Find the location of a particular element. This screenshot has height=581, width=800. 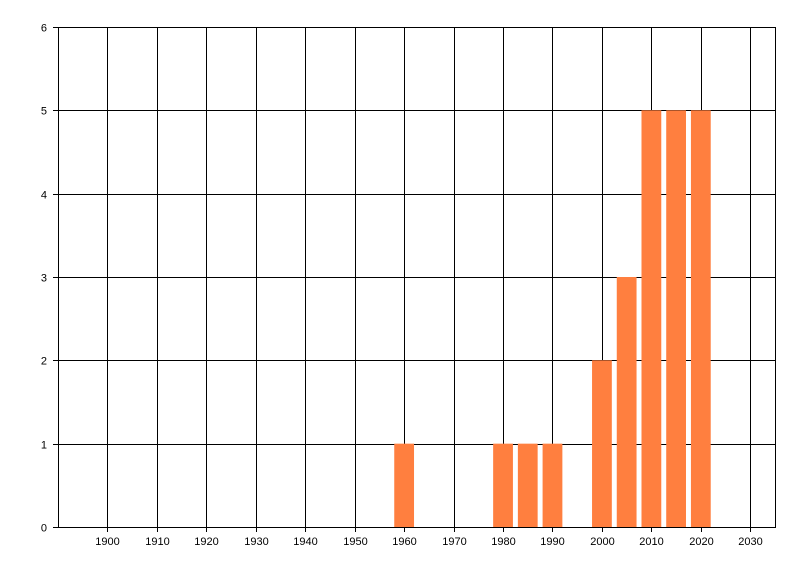

x-tick-label: 1920 is located at coordinates (206, 542).